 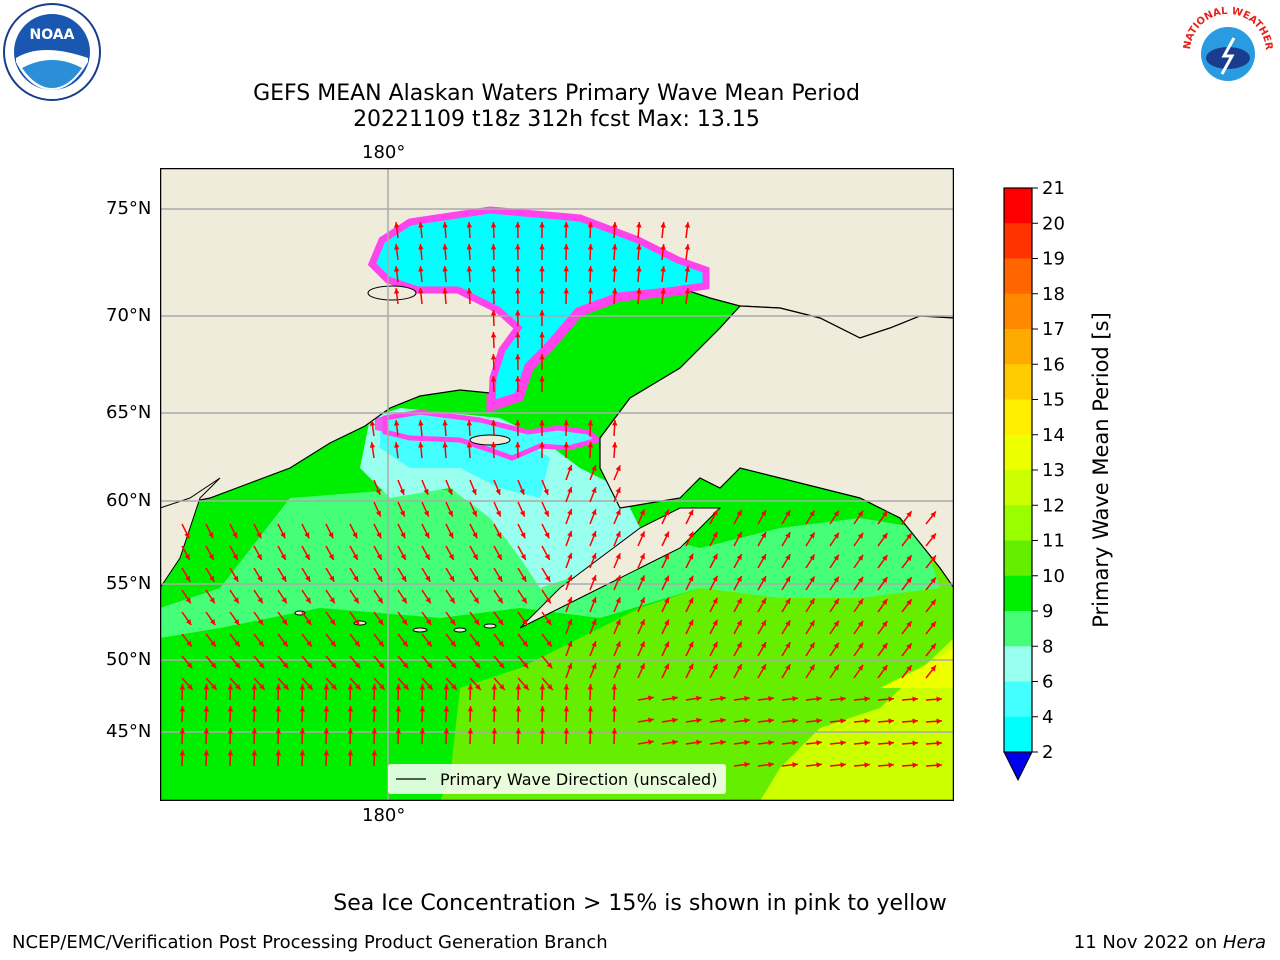 I want to click on svg-text: NOAA, so click(x=52, y=35).